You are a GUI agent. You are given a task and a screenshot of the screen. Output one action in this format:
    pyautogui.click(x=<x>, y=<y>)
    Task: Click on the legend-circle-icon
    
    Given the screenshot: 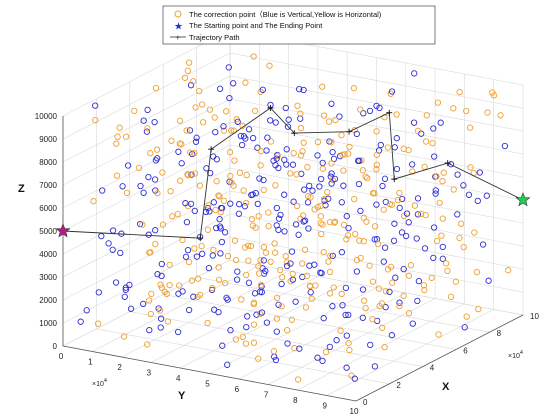 What is the action you would take?
    pyautogui.click(x=178, y=14)
    